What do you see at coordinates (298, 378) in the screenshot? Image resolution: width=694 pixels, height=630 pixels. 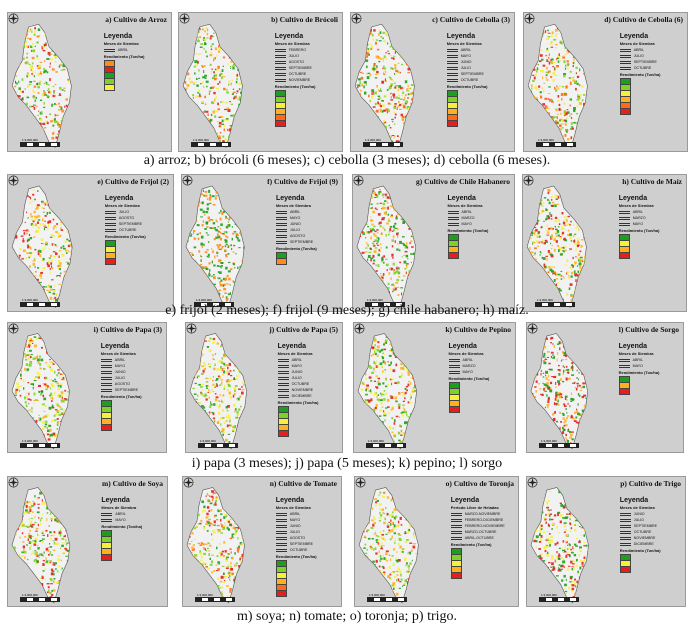 I see `legend-sowing-item: JULIO` at bounding box center [298, 378].